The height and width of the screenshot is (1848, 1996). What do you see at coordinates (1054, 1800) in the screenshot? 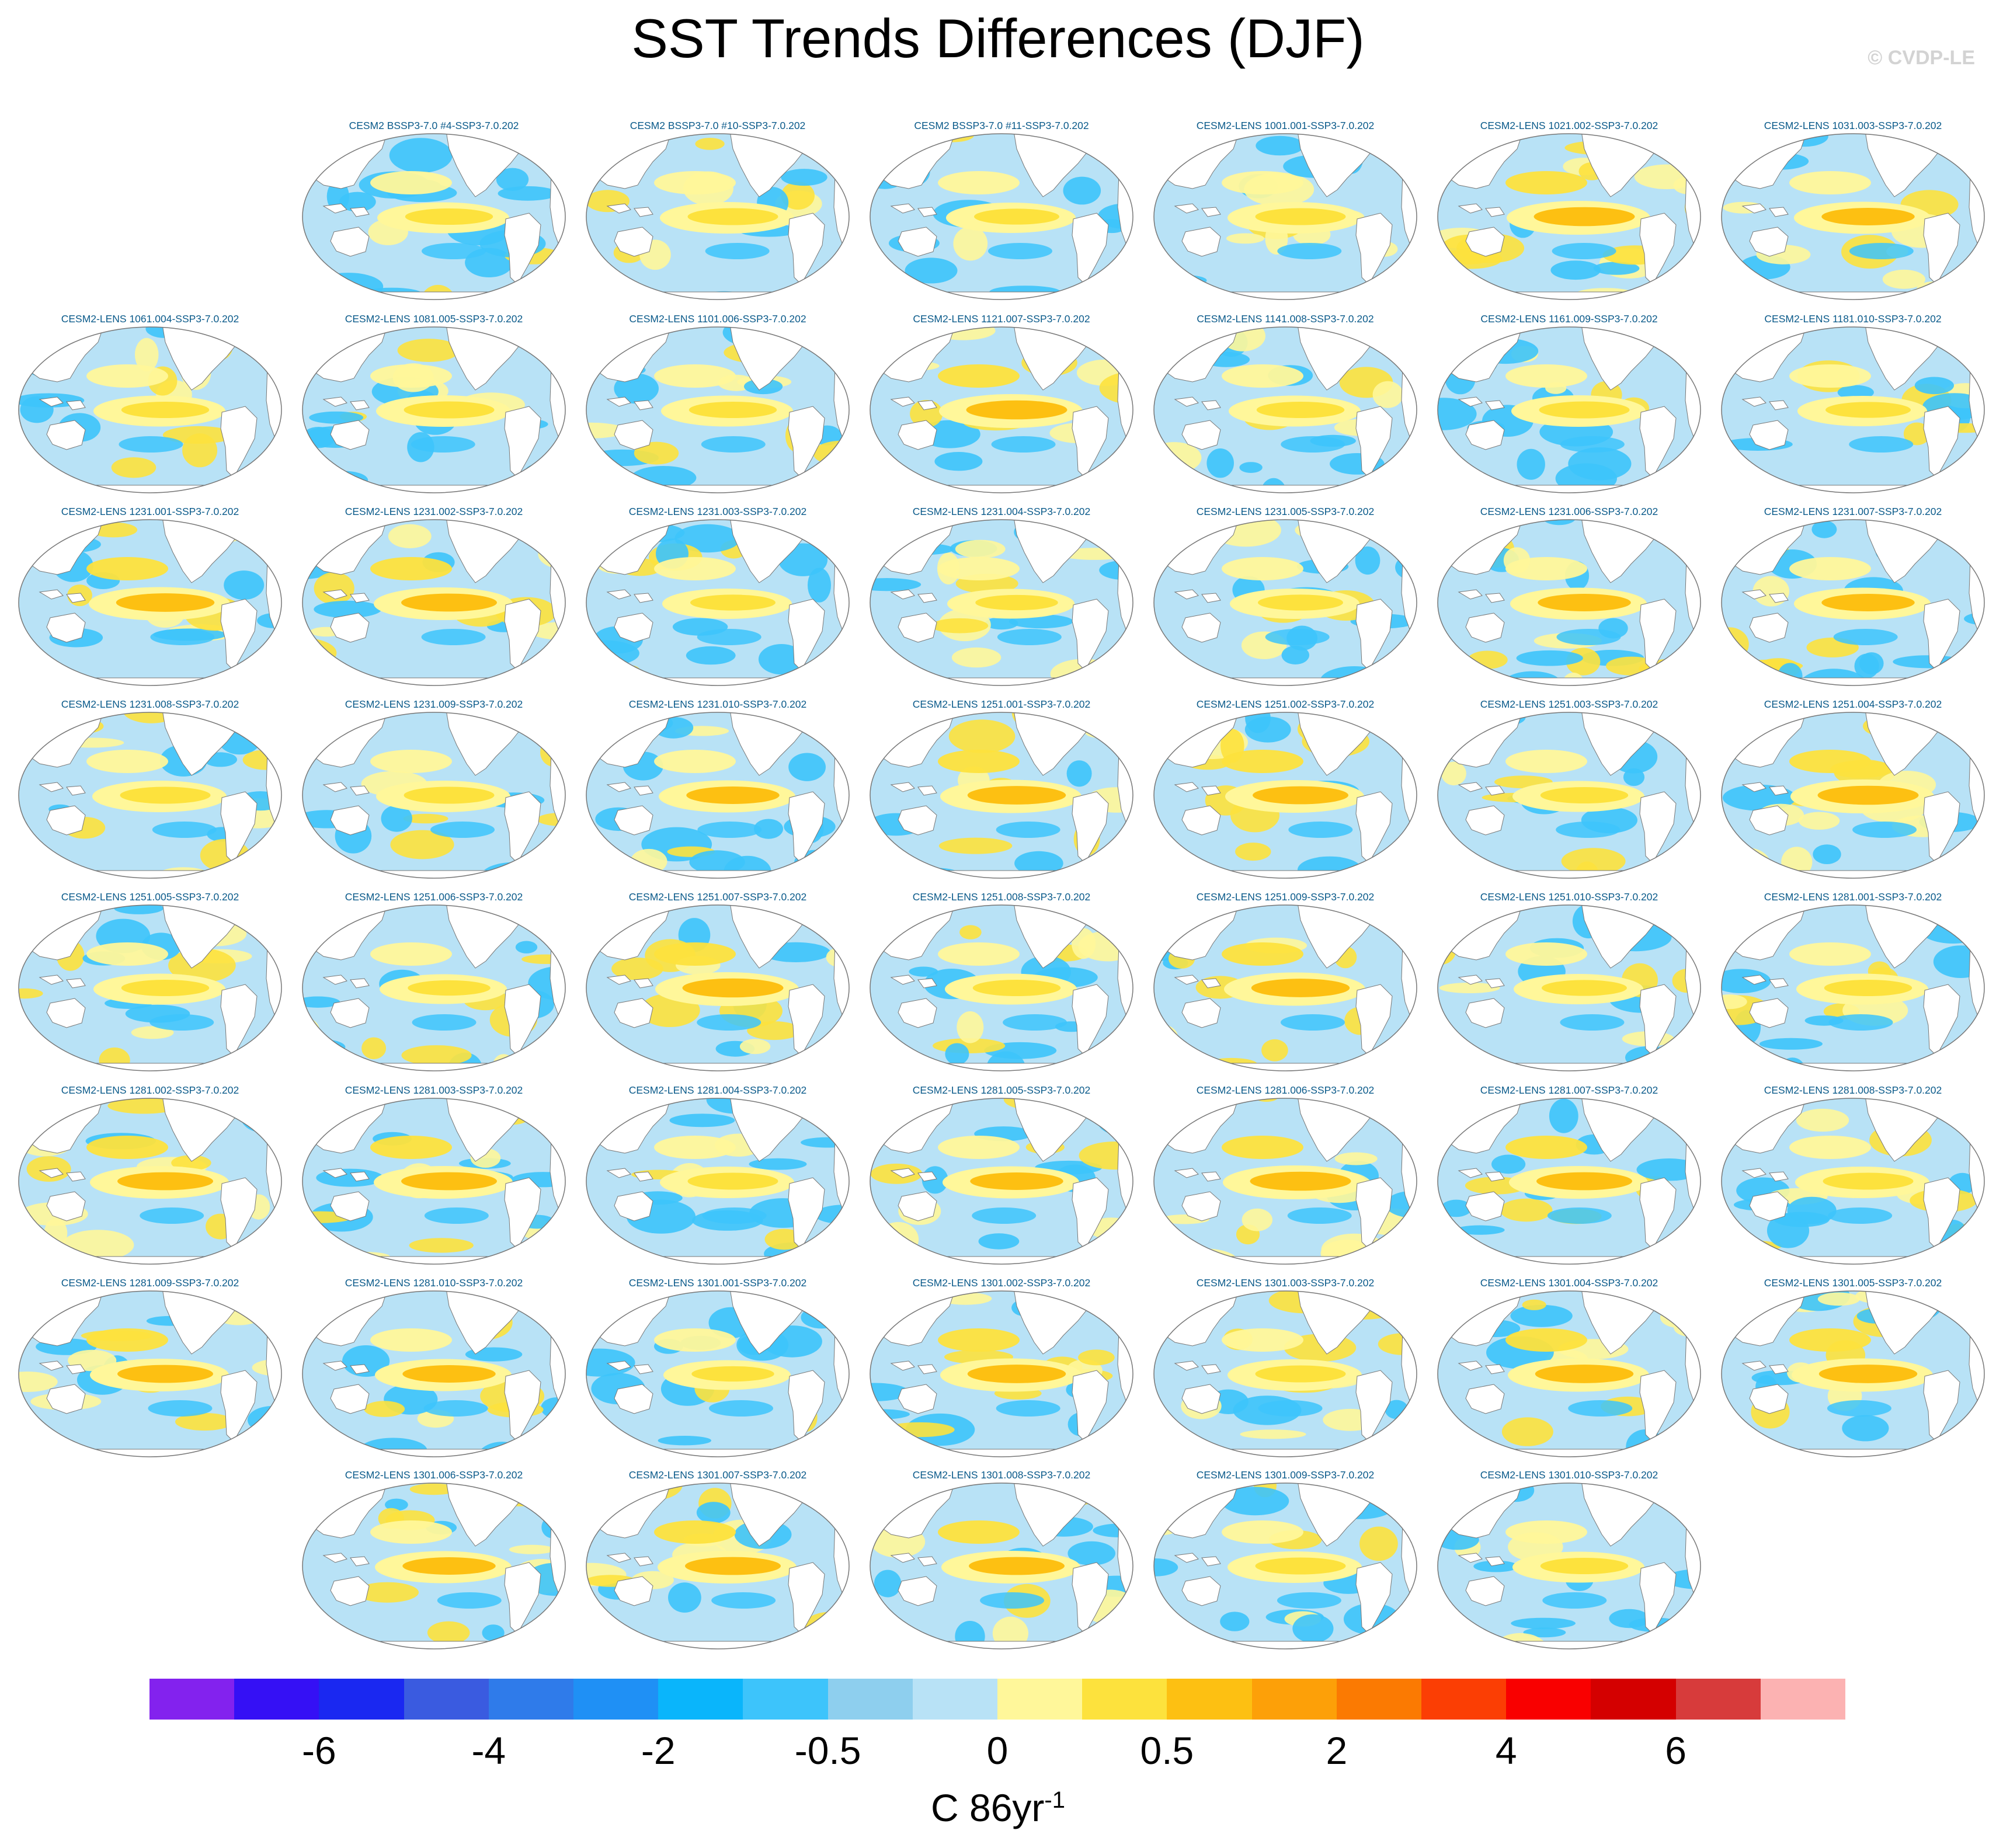
I see `units-superscript: -1` at bounding box center [1054, 1800].